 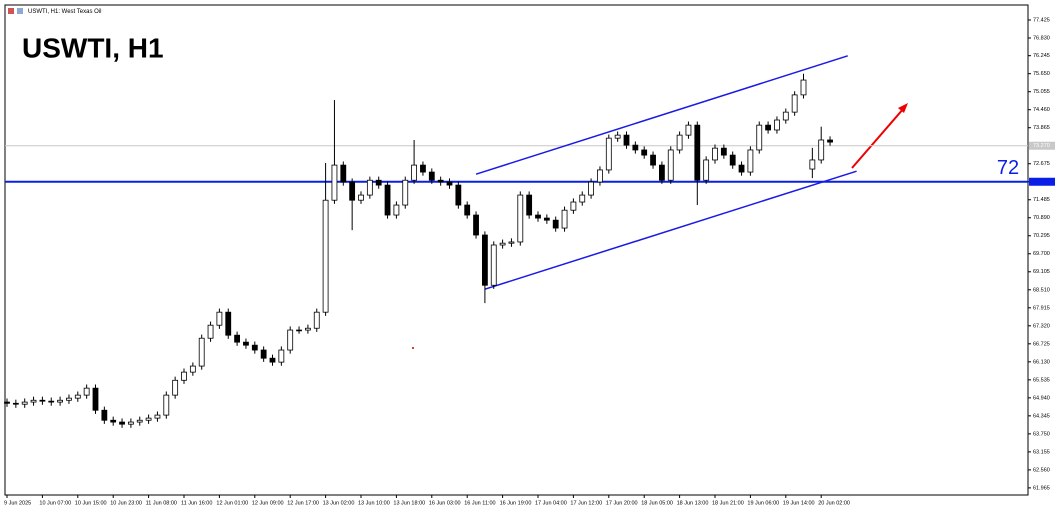 What do you see at coordinates (409, 503) in the screenshot?
I see `x-tick-label: 13 Jun 18:00` at bounding box center [409, 503].